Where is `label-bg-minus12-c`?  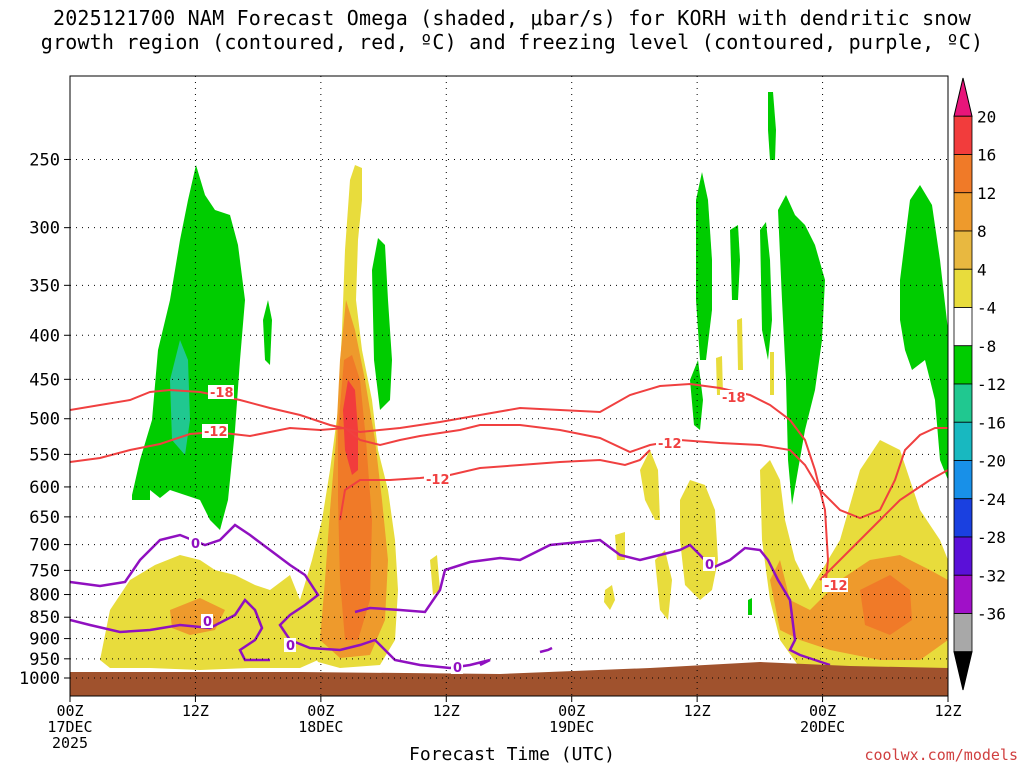
label-bg-minus12-c is located at coordinates (669, 443).